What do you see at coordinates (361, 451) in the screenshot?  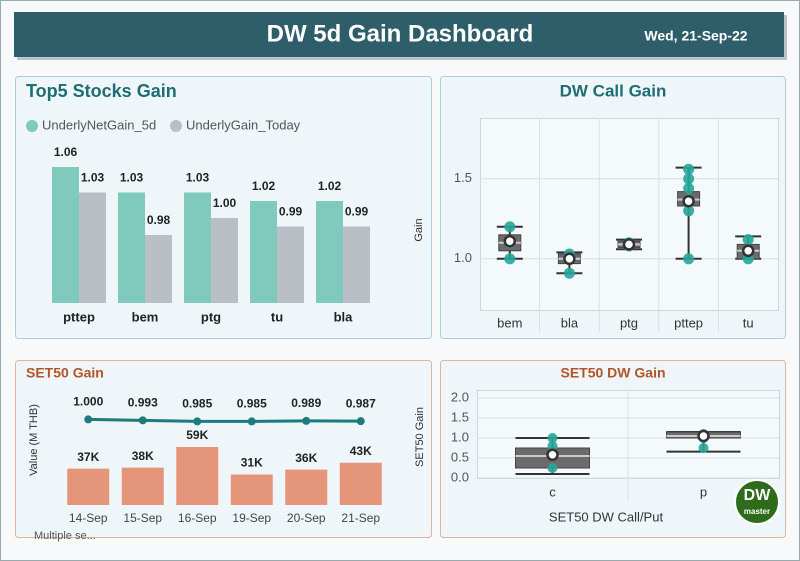 I see `value-label: 43K` at bounding box center [361, 451].